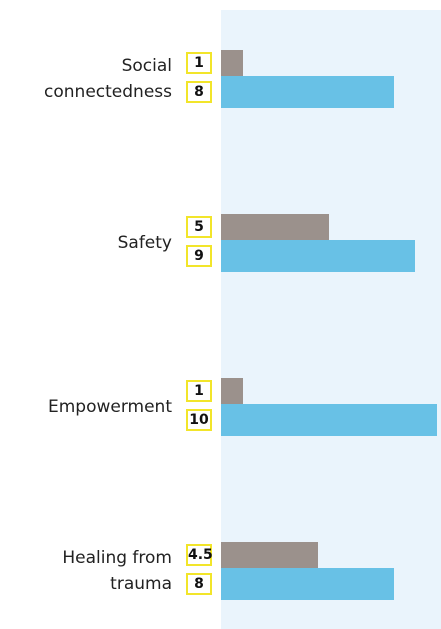 The image size is (441, 629). Describe the element at coordinates (199, 227) in the screenshot. I see `value-label: 5` at that location.